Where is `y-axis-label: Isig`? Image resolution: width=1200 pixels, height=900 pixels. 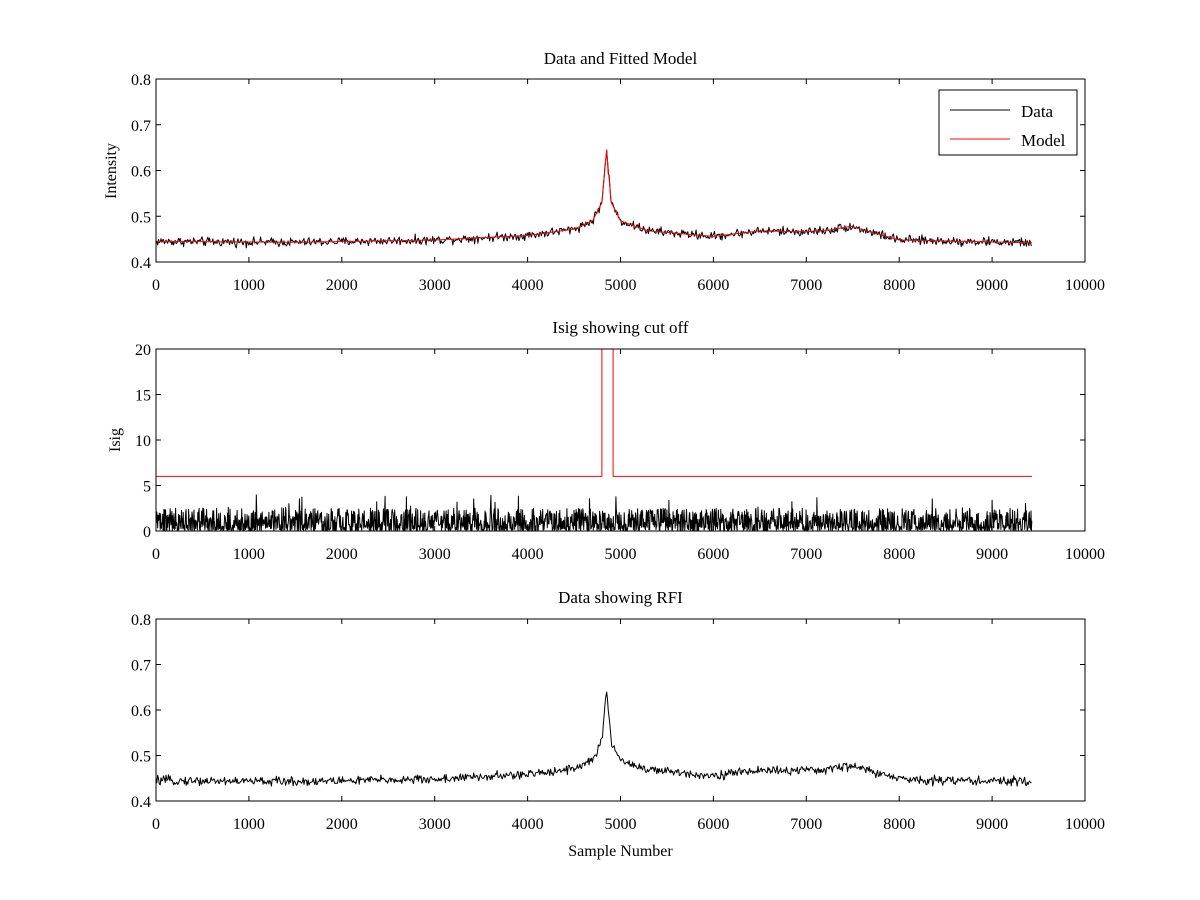
y-axis-label: Isig is located at coordinates (115, 440).